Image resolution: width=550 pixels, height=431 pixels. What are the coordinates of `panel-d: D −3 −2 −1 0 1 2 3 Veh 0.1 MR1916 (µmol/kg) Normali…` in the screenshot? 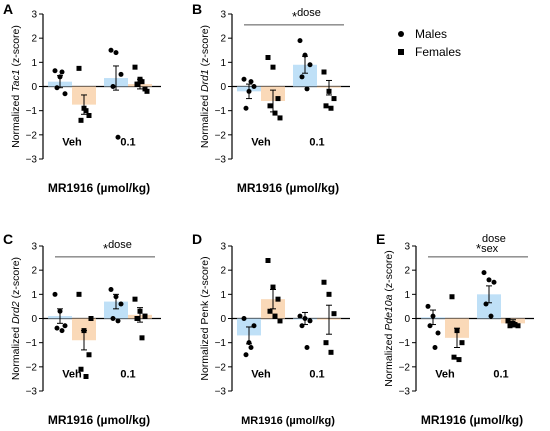 It's located at (271, 329).